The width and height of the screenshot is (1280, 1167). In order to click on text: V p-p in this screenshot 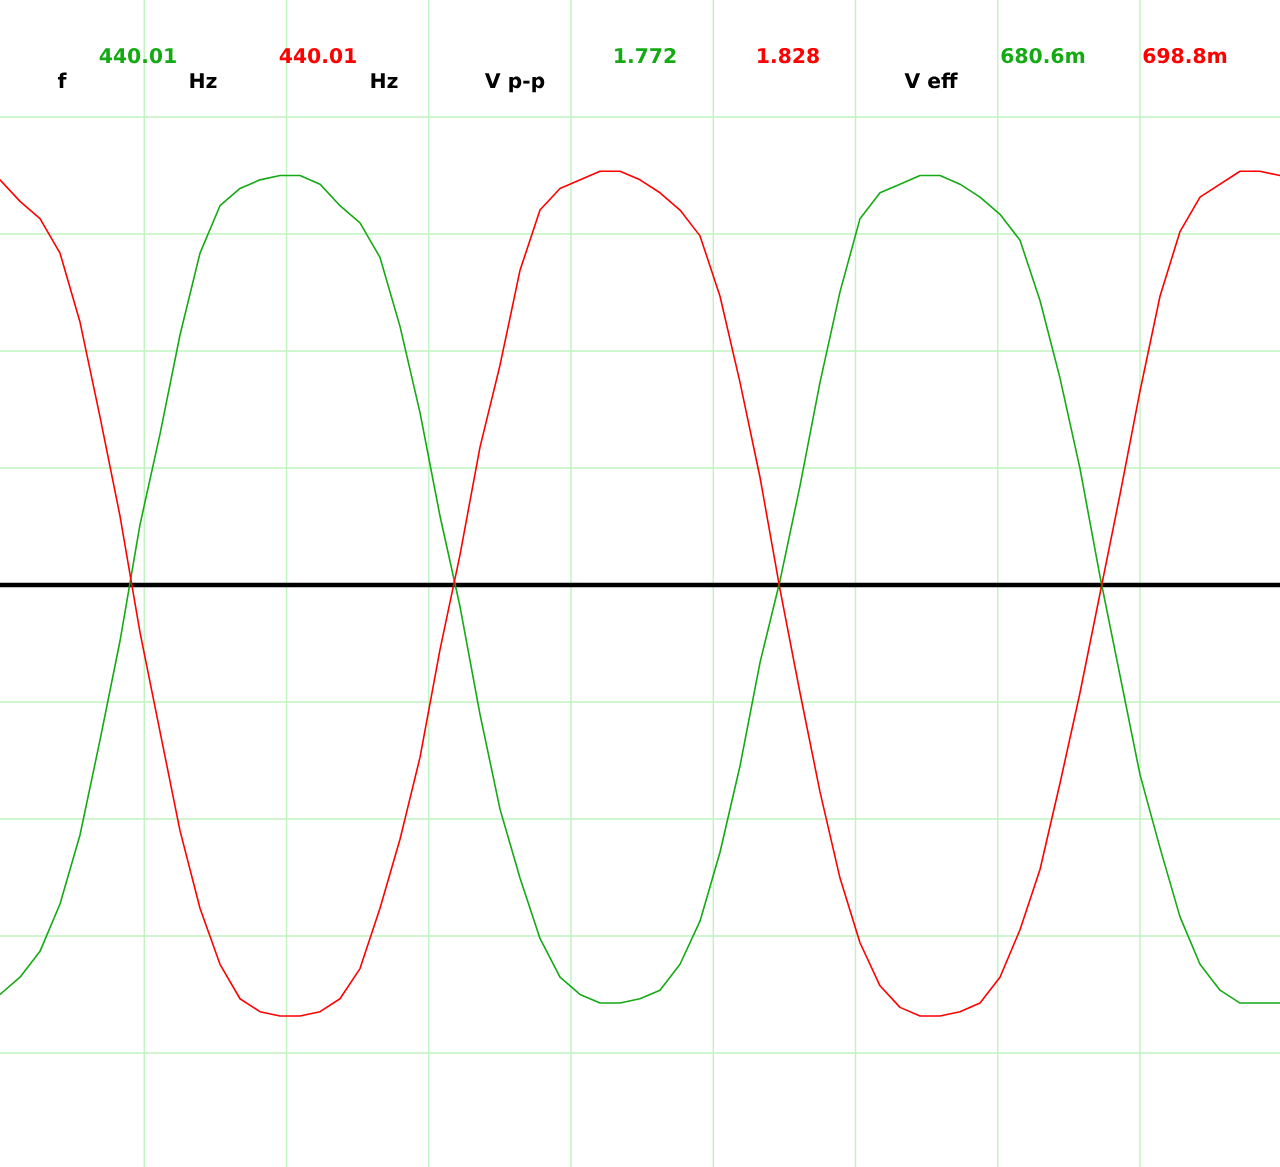, I will do `click(514, 83)`.